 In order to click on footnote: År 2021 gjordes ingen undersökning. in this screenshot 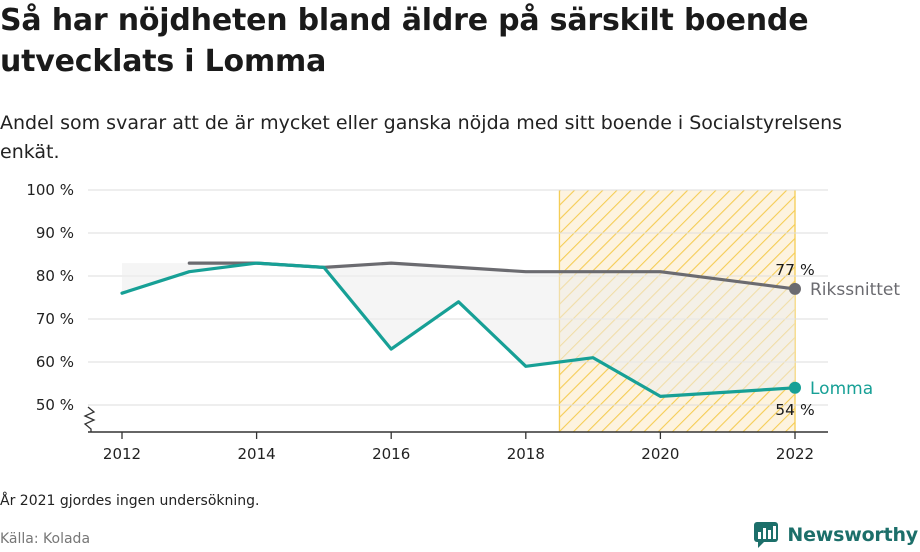, I will do `click(130, 501)`.